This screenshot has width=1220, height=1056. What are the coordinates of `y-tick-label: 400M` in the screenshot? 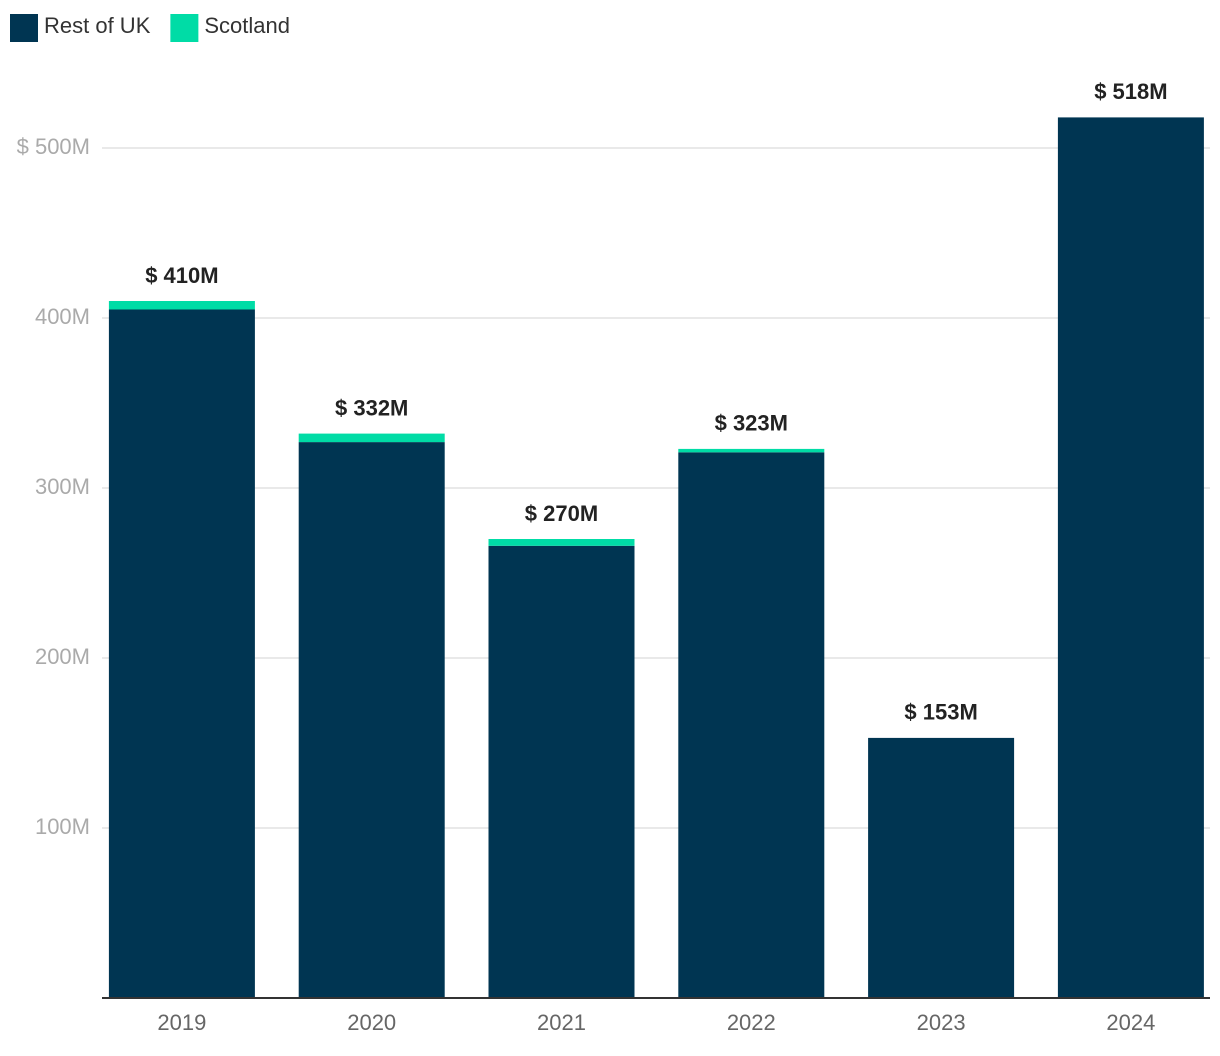 It's located at (62, 316).